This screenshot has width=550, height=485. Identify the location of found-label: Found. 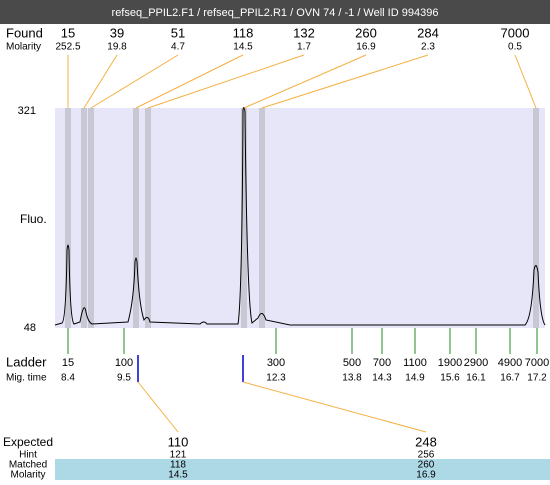
(24, 32).